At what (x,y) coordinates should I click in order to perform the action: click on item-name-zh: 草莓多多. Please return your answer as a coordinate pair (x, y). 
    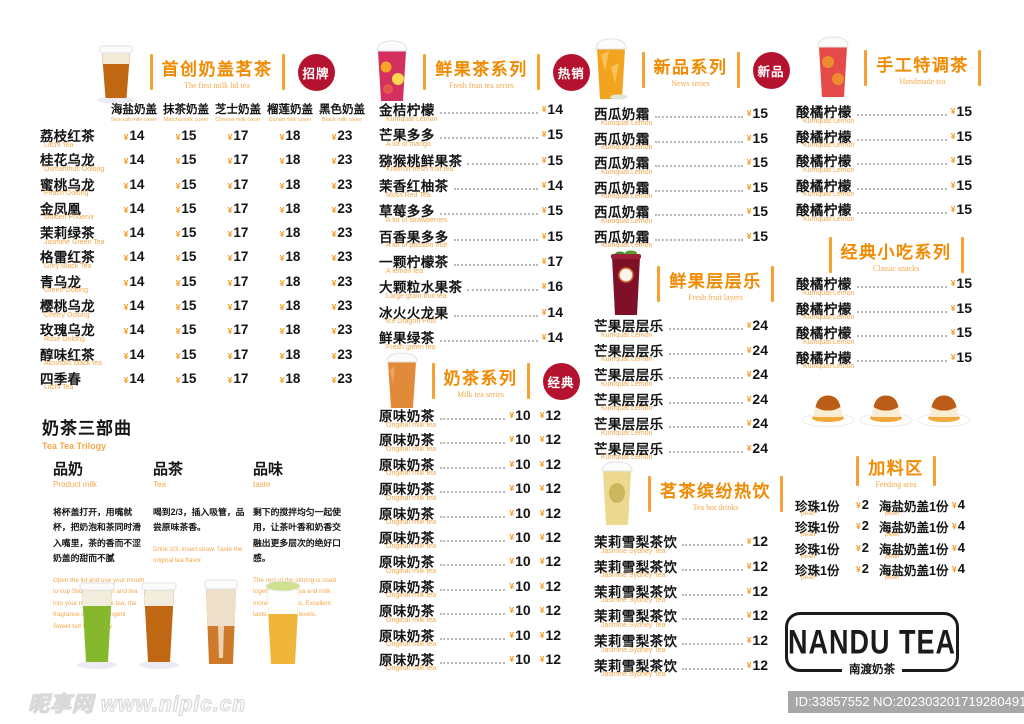
    Looking at the image, I should click on (407, 212).